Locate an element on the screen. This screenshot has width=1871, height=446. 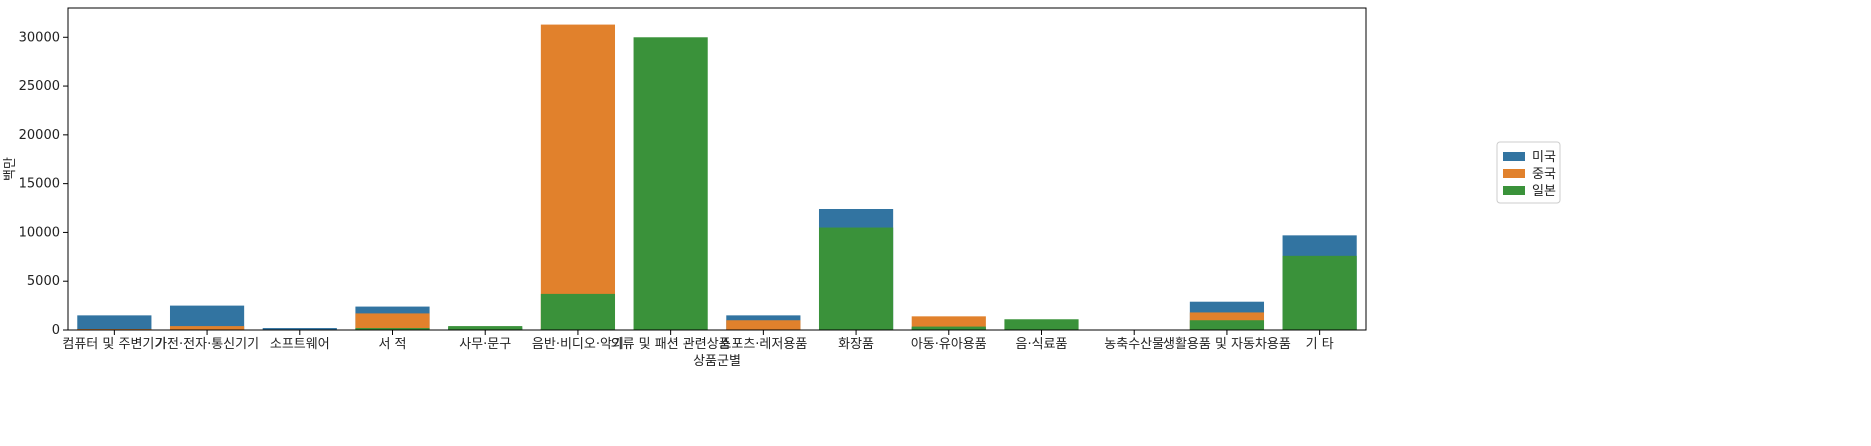
y-tick-label: 20000 is located at coordinates (39, 135).